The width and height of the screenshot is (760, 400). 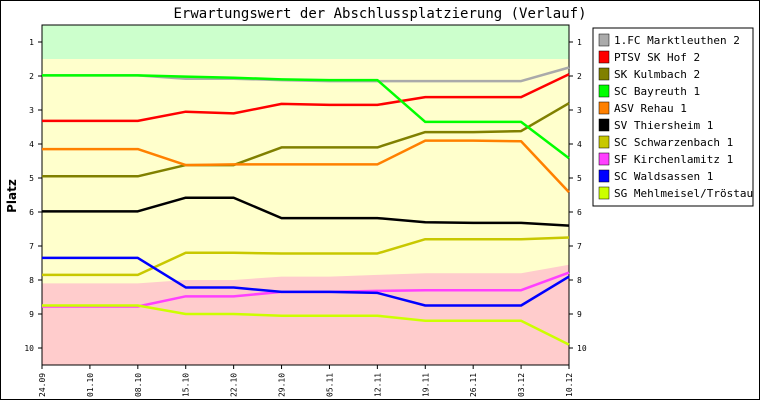 What do you see at coordinates (579, 42) in the screenshot?
I see `y-tick-label-right: 1` at bounding box center [579, 42].